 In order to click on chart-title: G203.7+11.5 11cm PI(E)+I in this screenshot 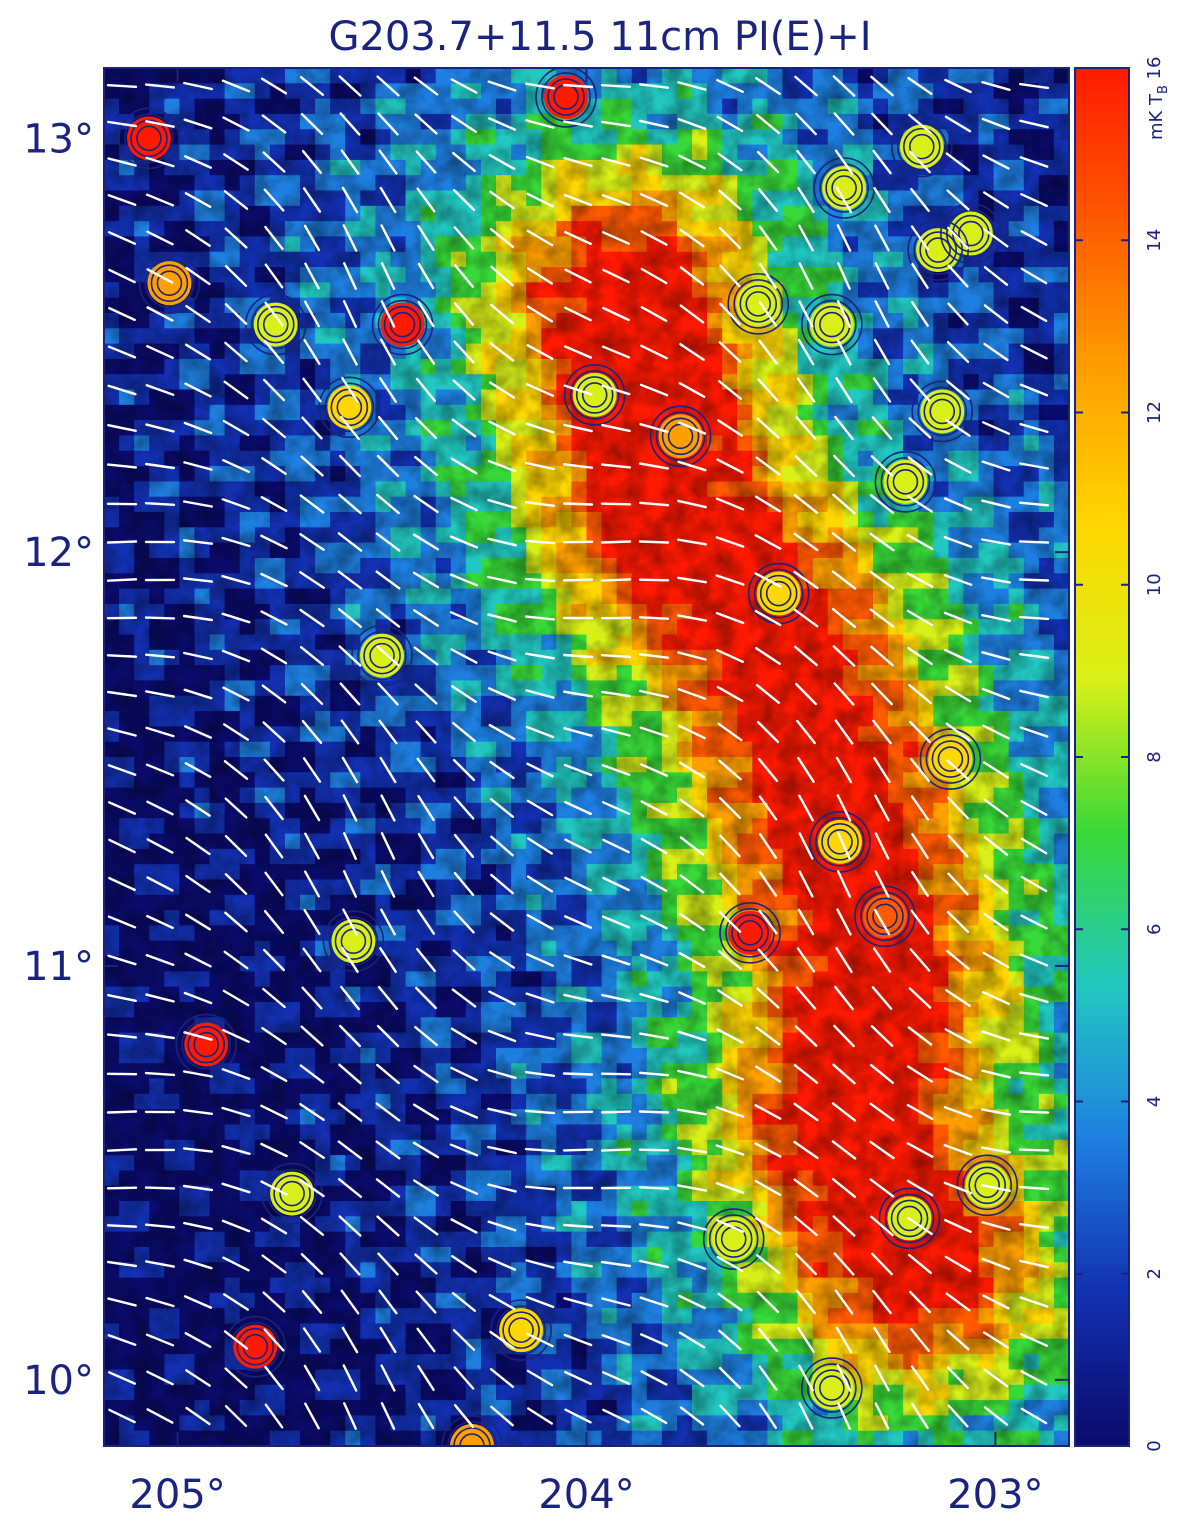, I will do `click(599, 37)`.